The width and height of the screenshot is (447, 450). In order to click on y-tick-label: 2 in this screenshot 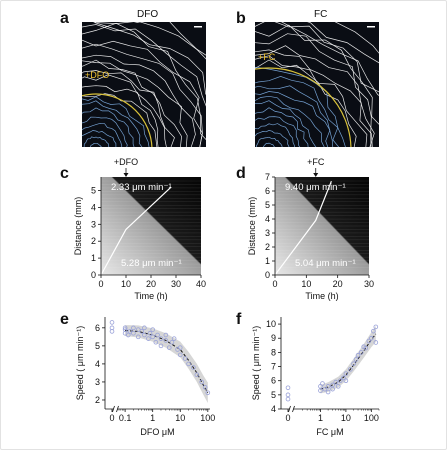, I will do `click(267, 247)`.